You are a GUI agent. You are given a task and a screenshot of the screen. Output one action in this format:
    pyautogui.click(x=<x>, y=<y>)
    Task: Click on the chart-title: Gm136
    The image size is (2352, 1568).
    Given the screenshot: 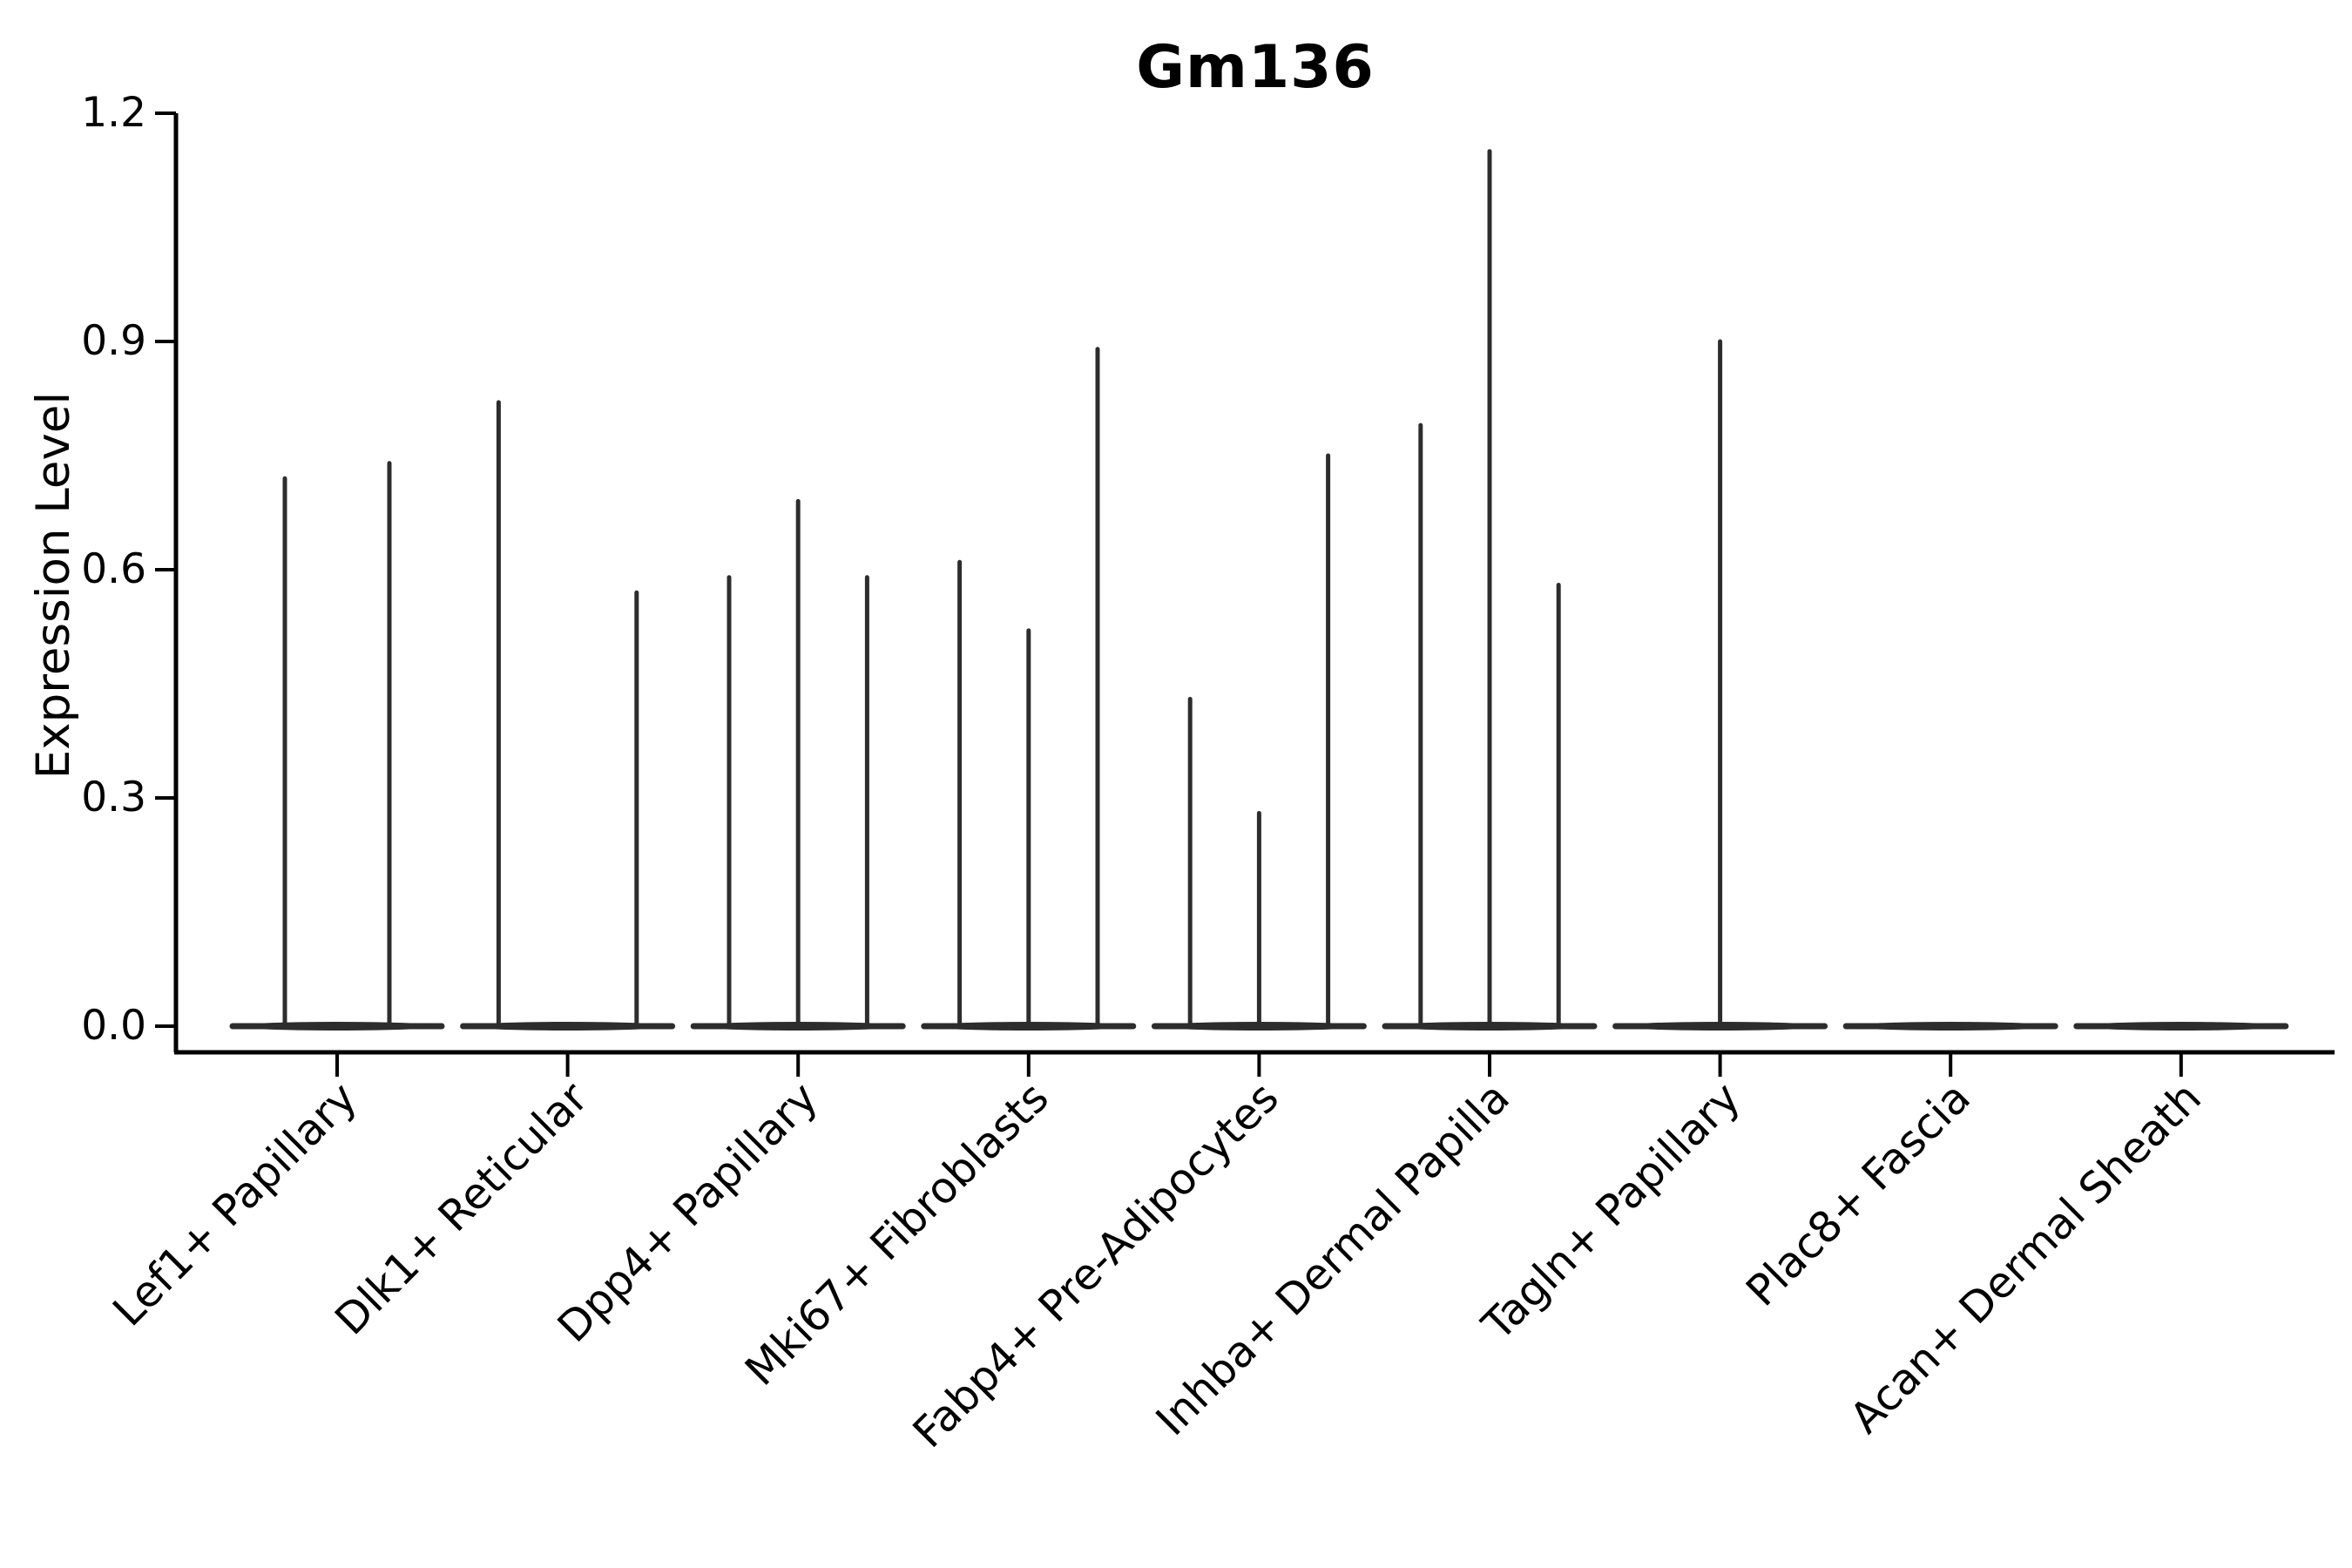 What is the action you would take?
    pyautogui.click(x=1255, y=67)
    